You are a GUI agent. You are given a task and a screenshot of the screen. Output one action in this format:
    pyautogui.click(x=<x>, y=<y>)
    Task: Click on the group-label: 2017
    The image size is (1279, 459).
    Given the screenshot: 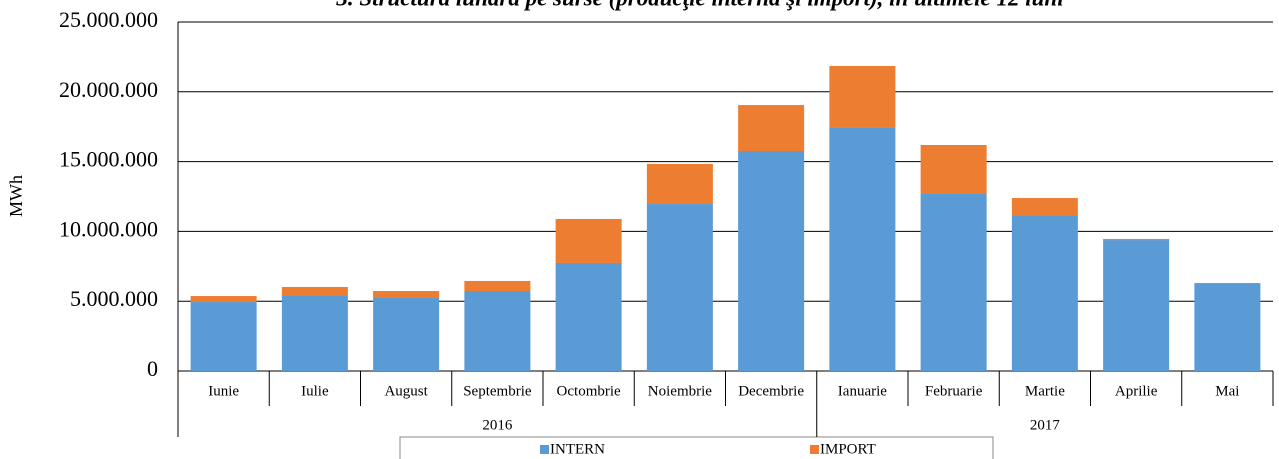 What is the action you would take?
    pyautogui.click(x=1045, y=425)
    